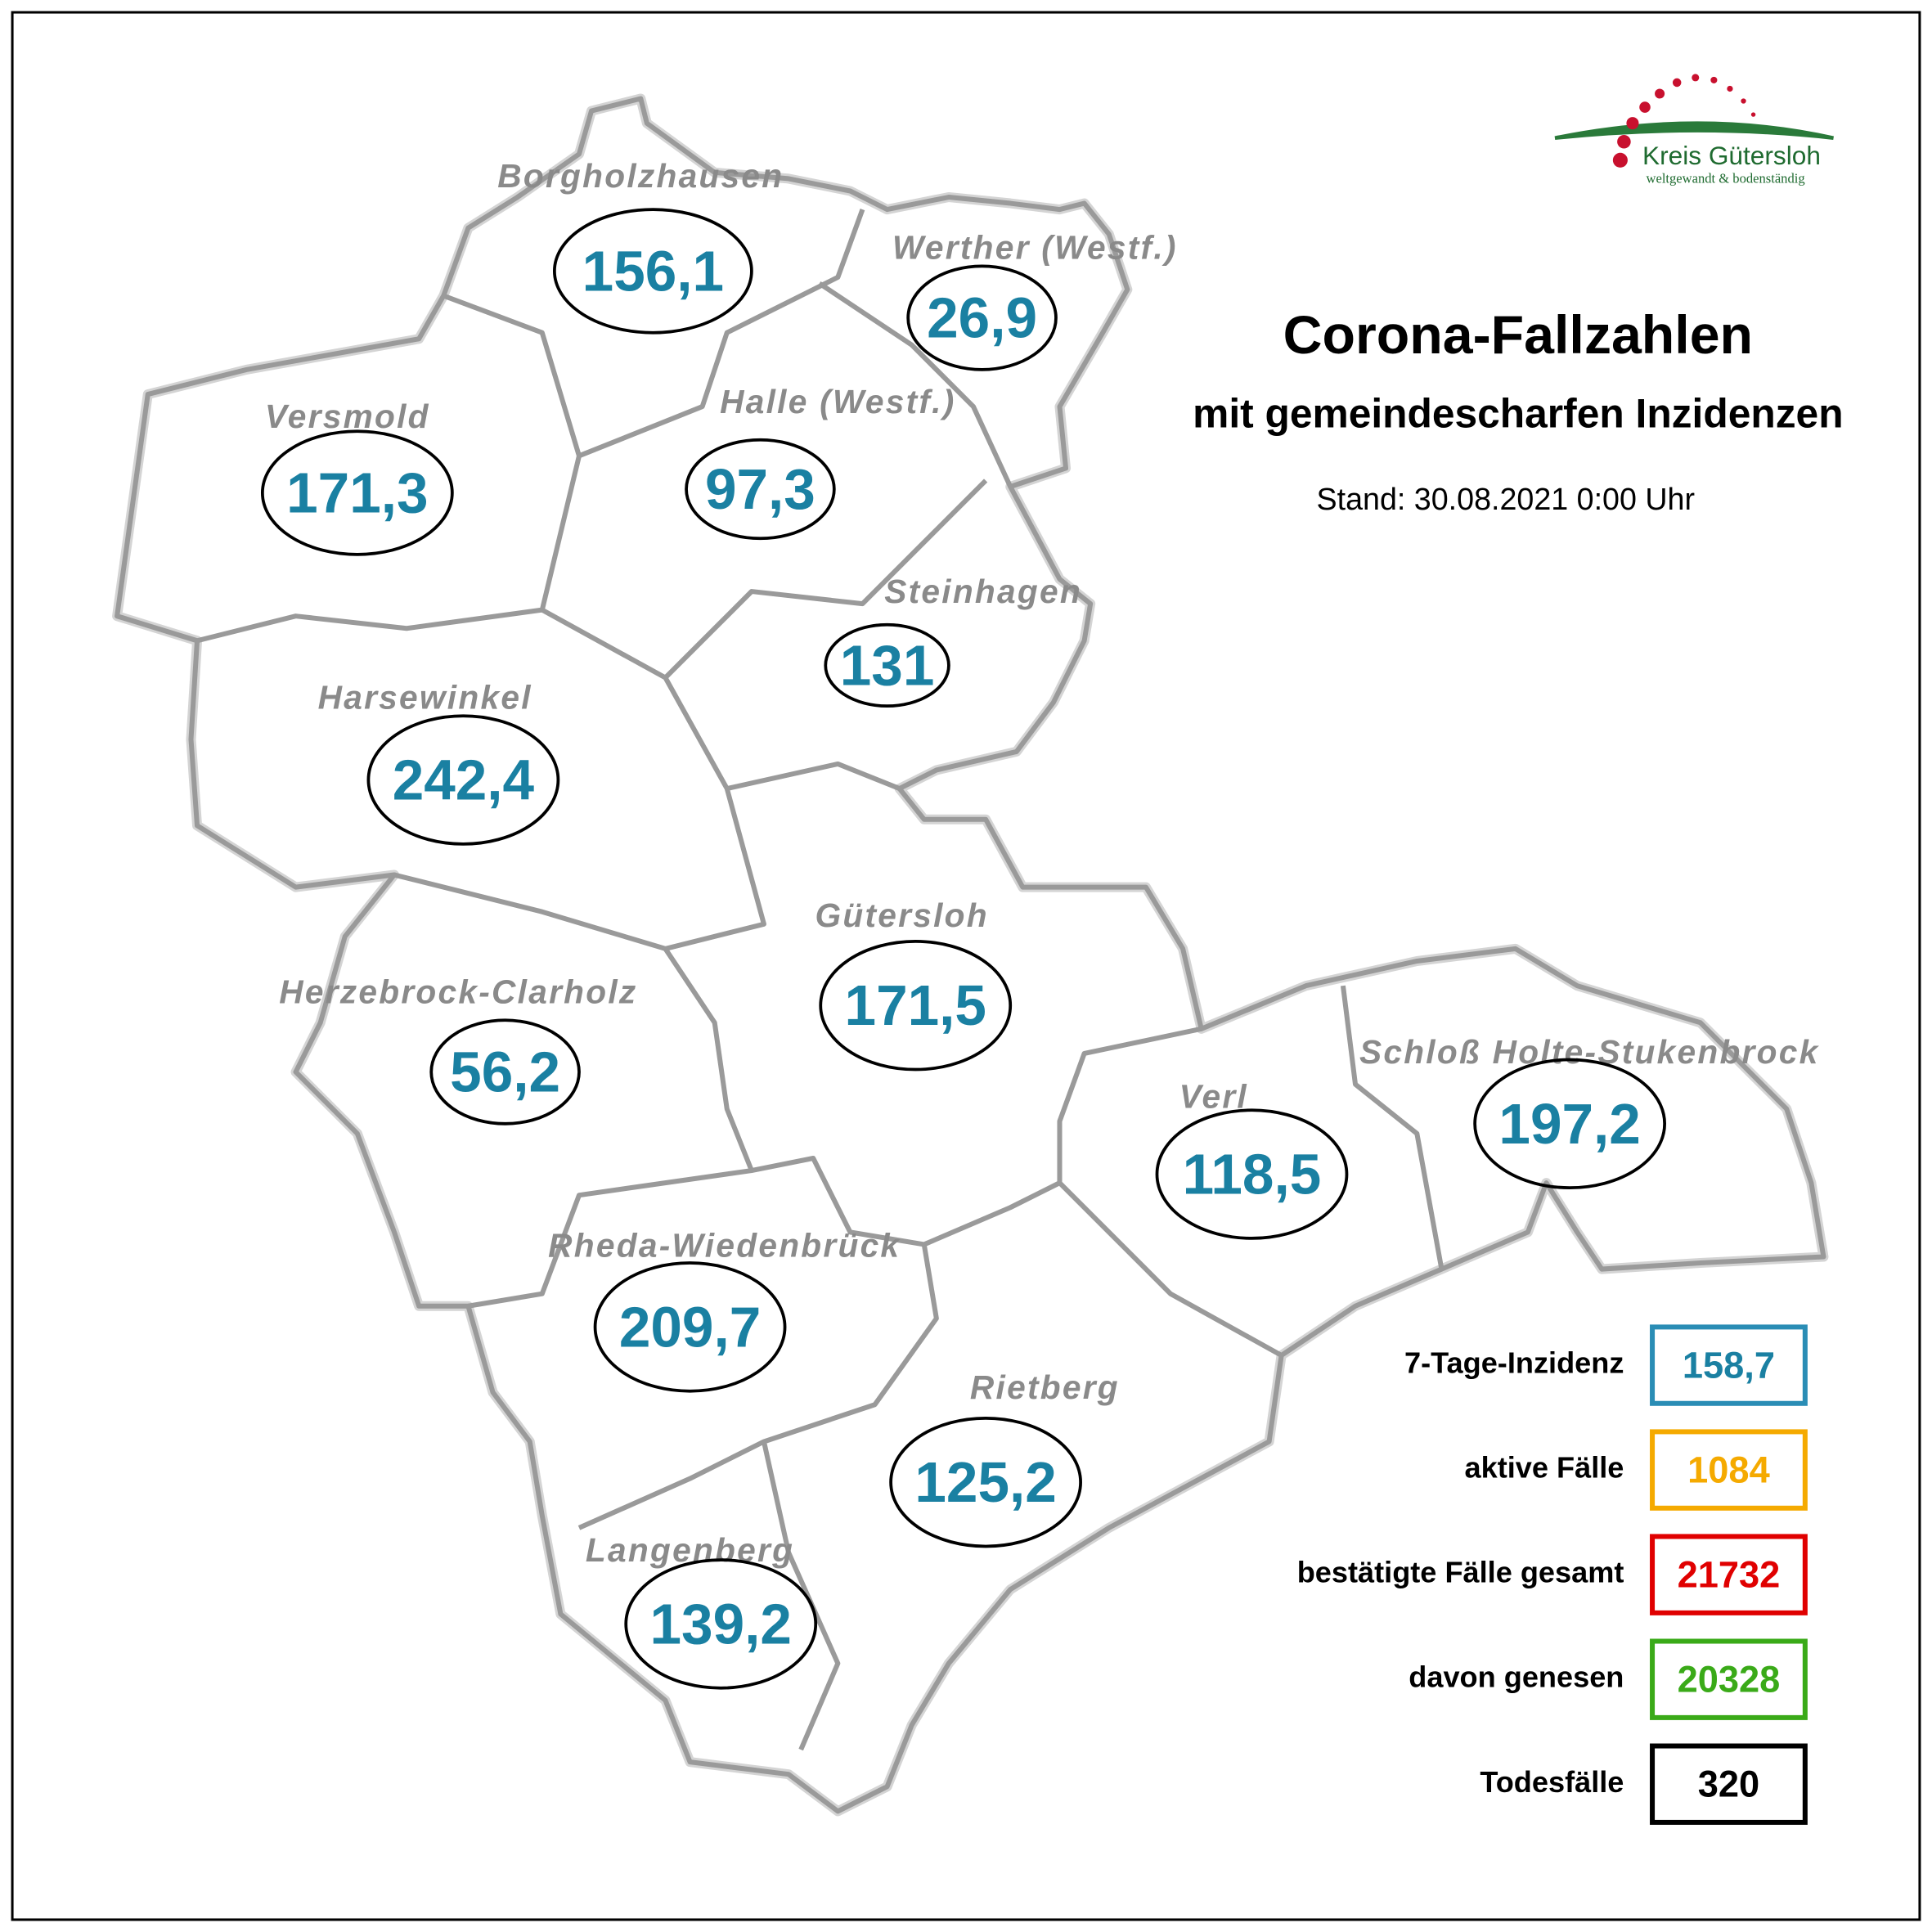 This screenshot has width=1932, height=1932. Describe the element at coordinates (458, 992) in the screenshot. I see `municipality-name: Herzebrock-Clarholz` at that location.